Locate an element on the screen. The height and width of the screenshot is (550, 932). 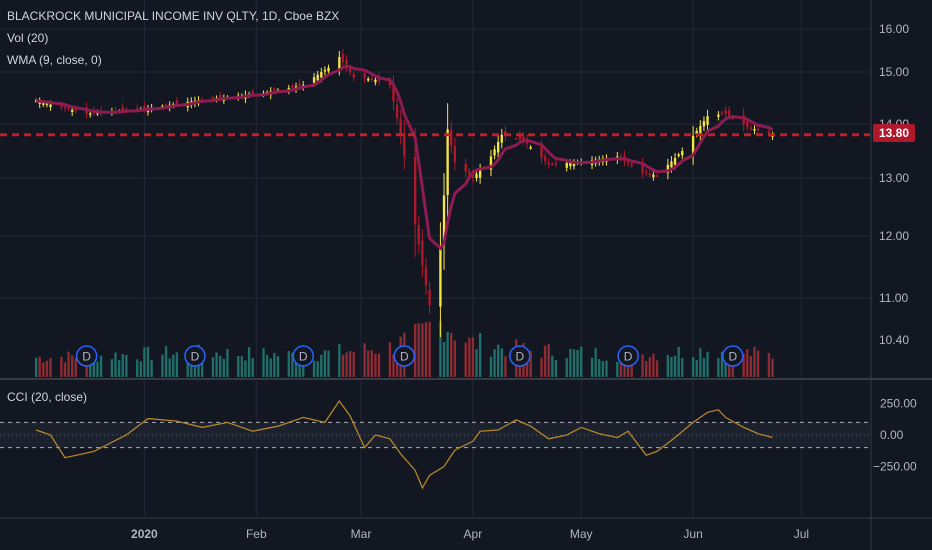
cci-tick-label: 0.00 is located at coordinates (892, 435).